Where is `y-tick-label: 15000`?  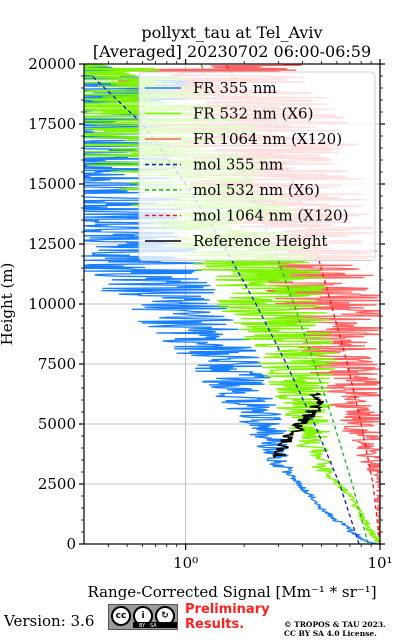 y-tick-label: 15000 is located at coordinates (52, 184).